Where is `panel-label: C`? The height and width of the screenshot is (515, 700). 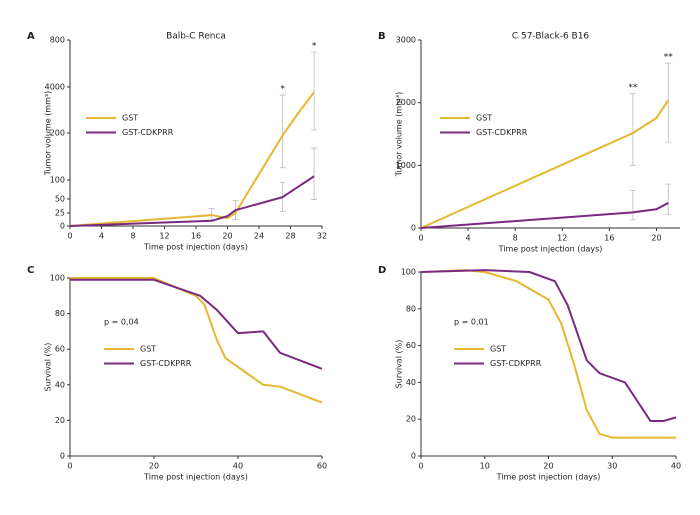
panel-label: C is located at coordinates (30, 270).